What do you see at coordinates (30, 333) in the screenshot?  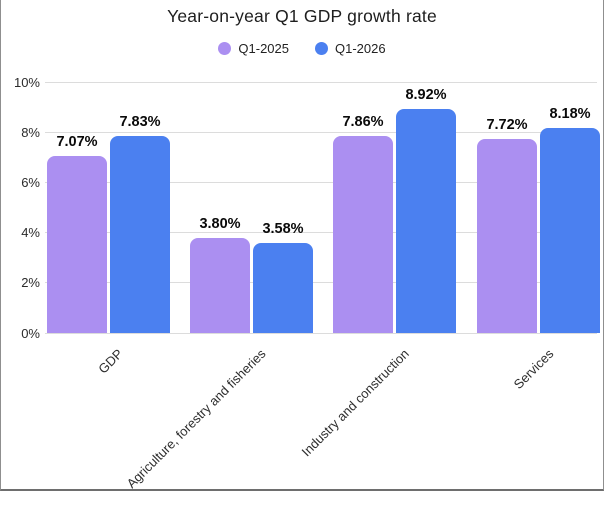 I see `y-axis-tick-label: 0%` at bounding box center [30, 333].